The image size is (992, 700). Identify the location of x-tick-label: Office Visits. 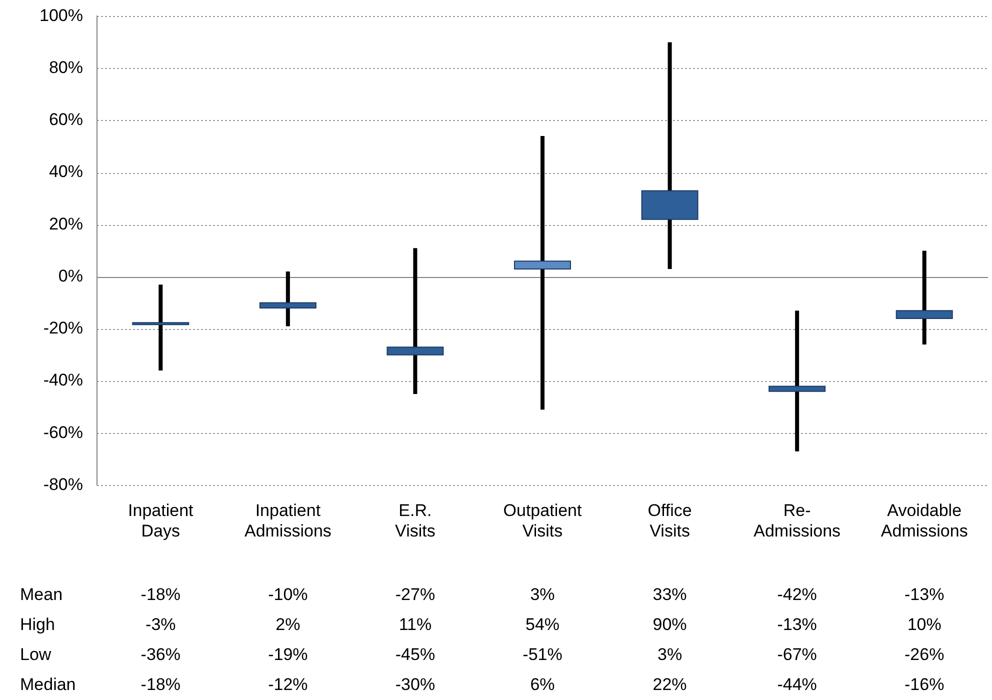
(670, 520).